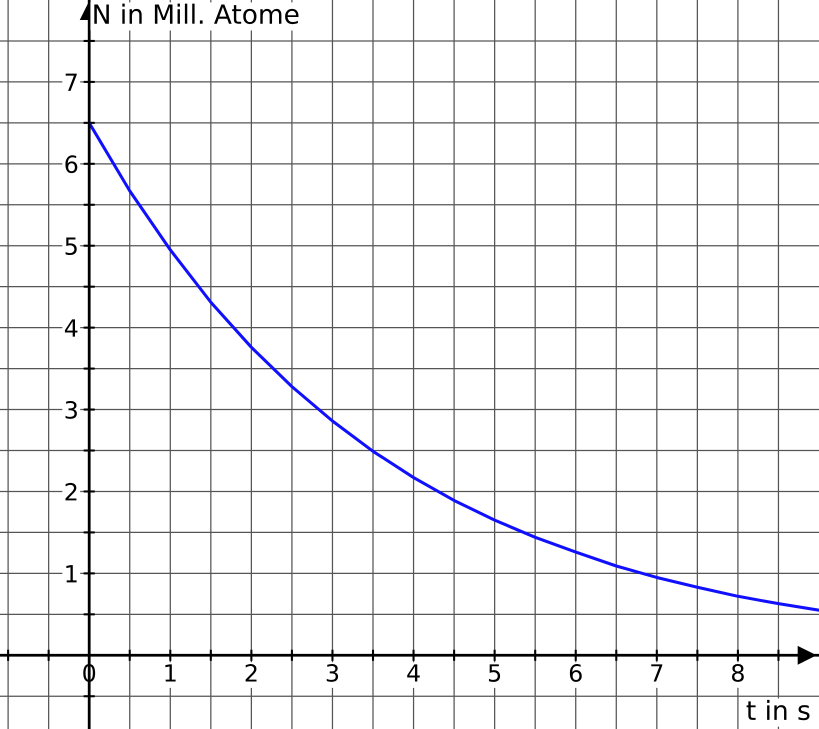  I want to click on y-axis-title: N in Mill. Atome, so click(196, 14).